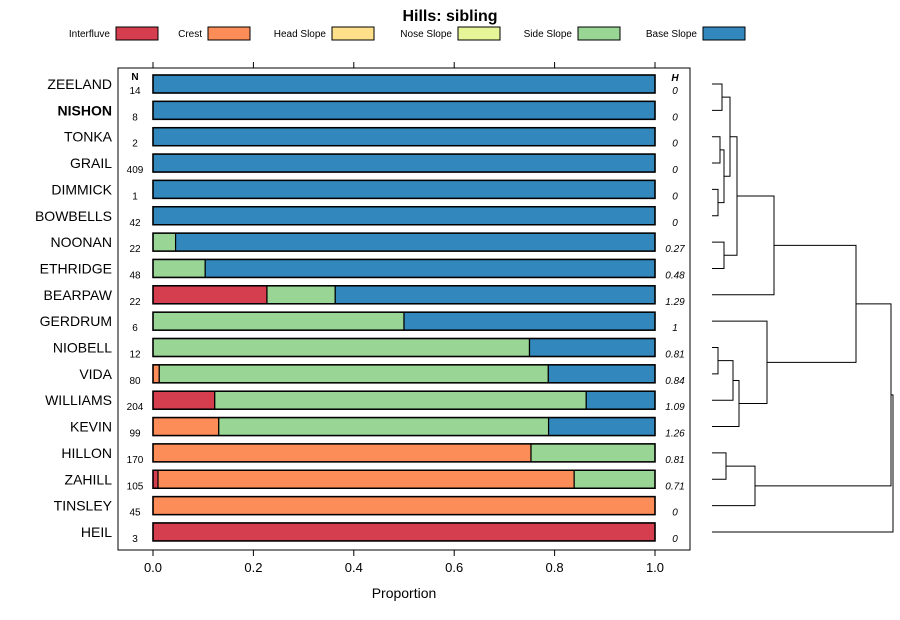 The image size is (900, 620). I want to click on row-grail: GRAIL 409 0, so click(374, 164).